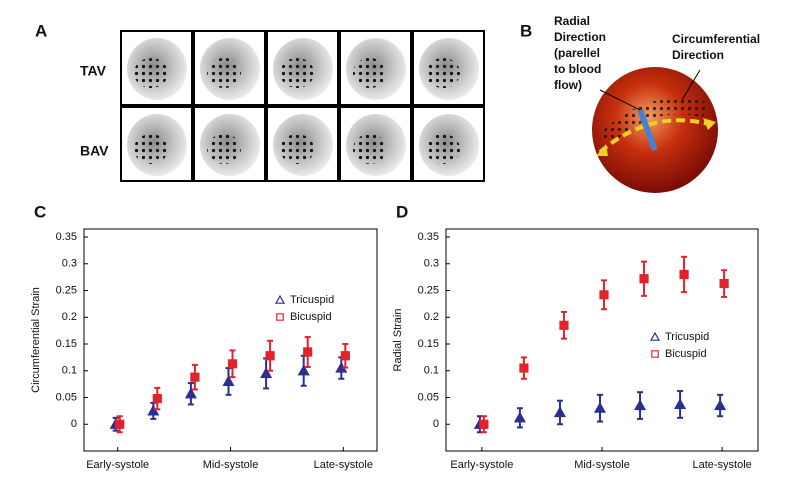 Image resolution: width=800 pixels, height=486 pixels. What do you see at coordinates (398, 340) in the screenshot?
I see `y-axis-label: Radial Strain` at bounding box center [398, 340].